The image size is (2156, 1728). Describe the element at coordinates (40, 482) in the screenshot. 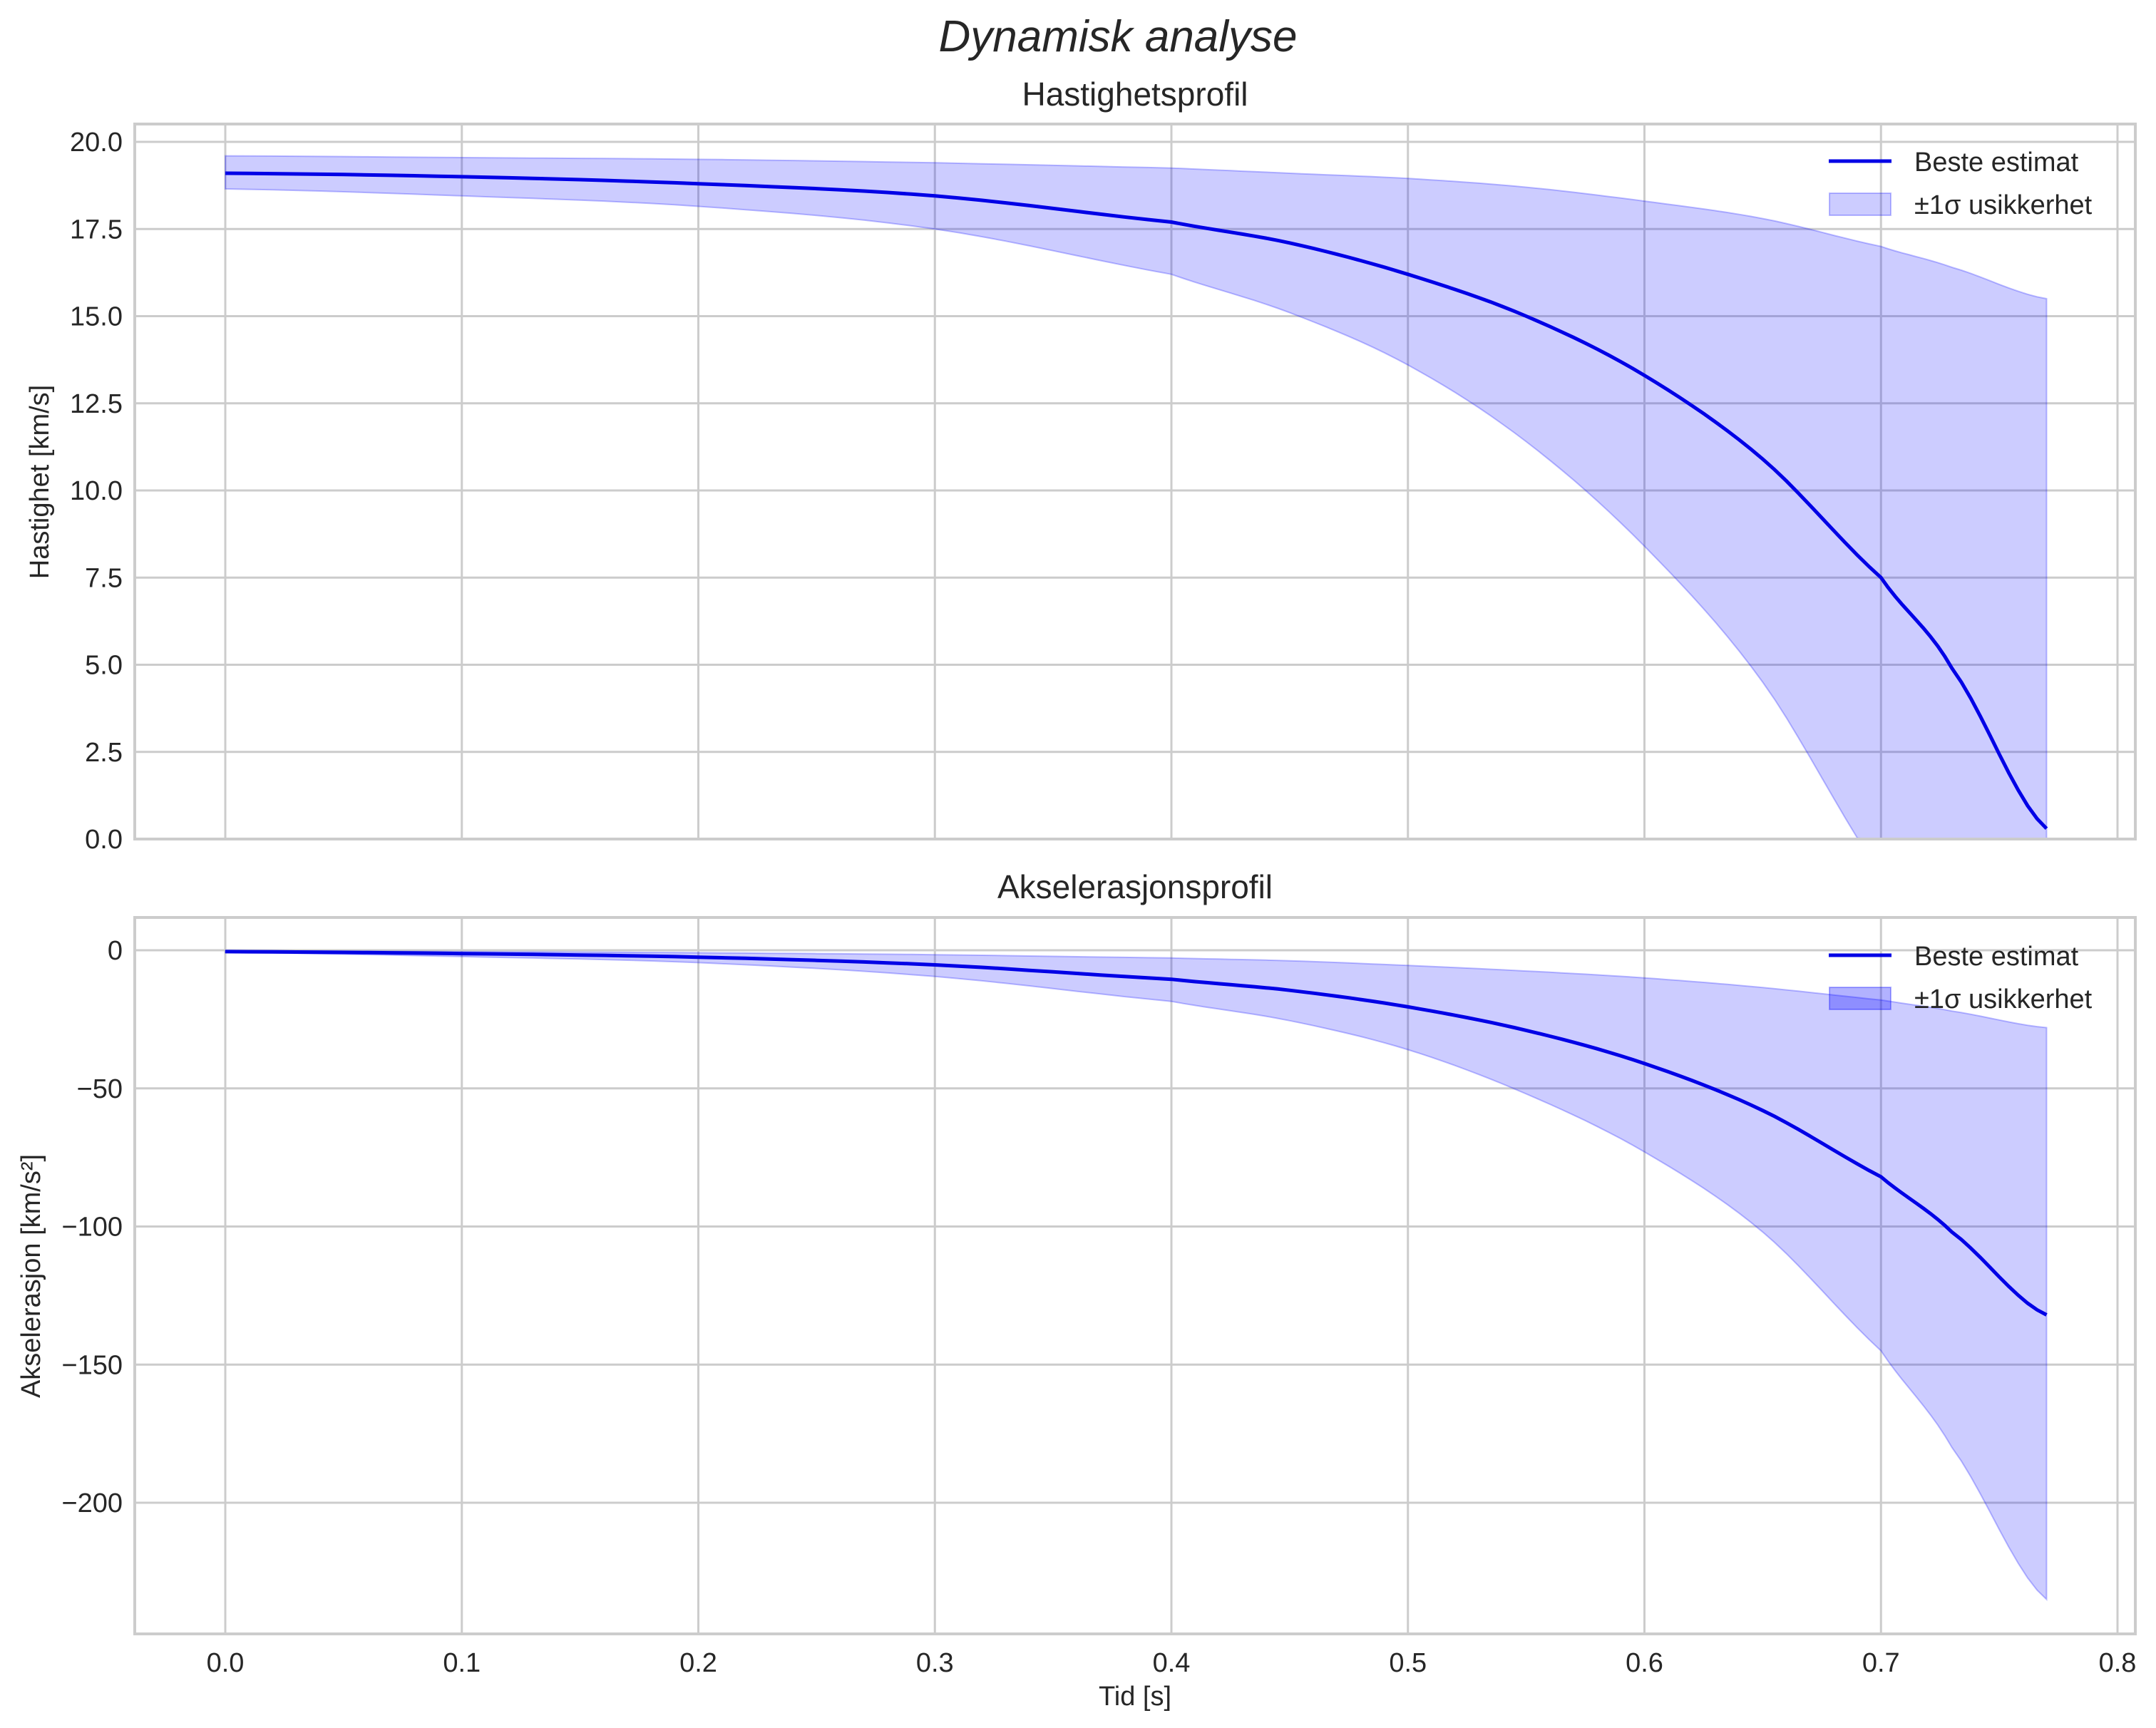

I see `velocity-y-axis-label: Hastighet [km/s]` at that location.